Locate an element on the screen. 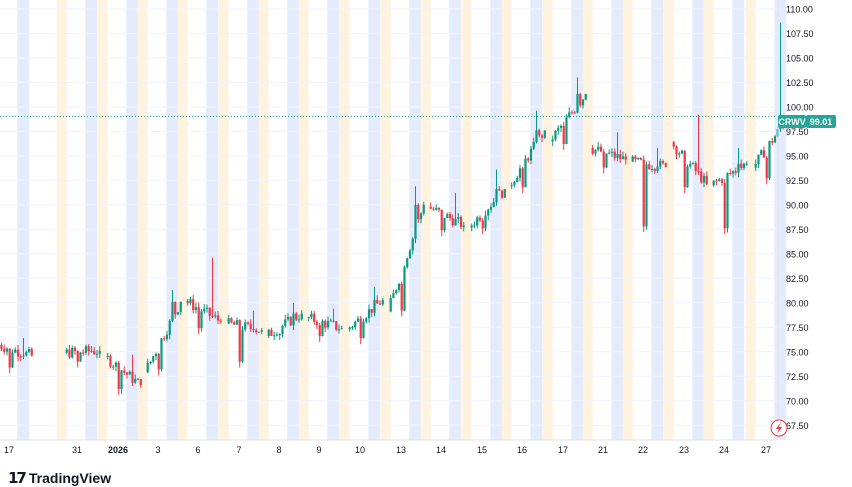 The image size is (852, 487). price-tick-label: 82.50 is located at coordinates (797, 279).